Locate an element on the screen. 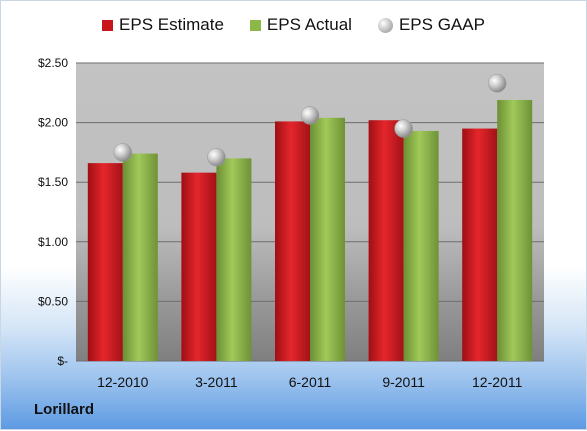 This screenshot has height=431, width=587. y-tick-label: $1.00 is located at coordinates (53, 242).